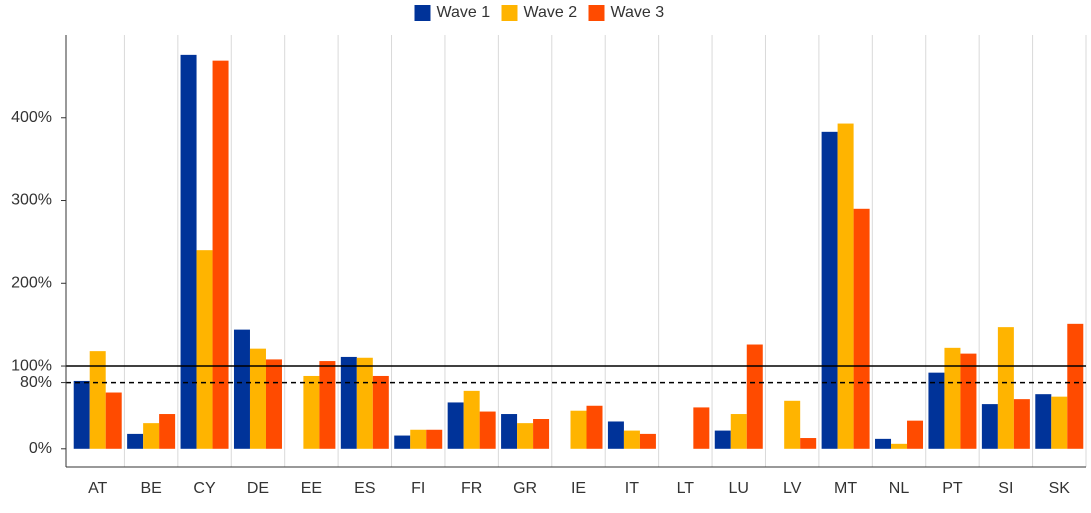  What do you see at coordinates (551, 12) in the screenshot?
I see `legend-label: Wave 2` at bounding box center [551, 12].